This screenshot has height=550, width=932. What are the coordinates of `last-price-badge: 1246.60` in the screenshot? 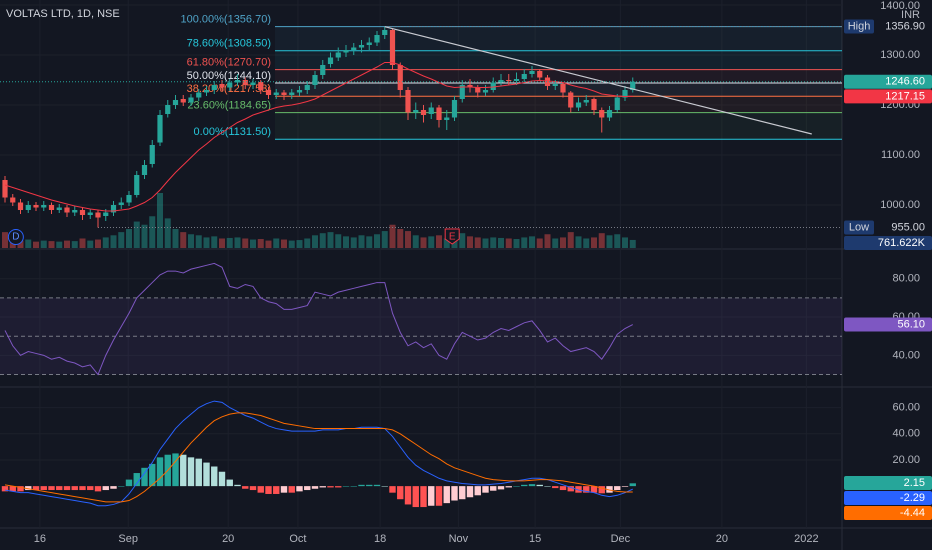 It's located at (905, 82).